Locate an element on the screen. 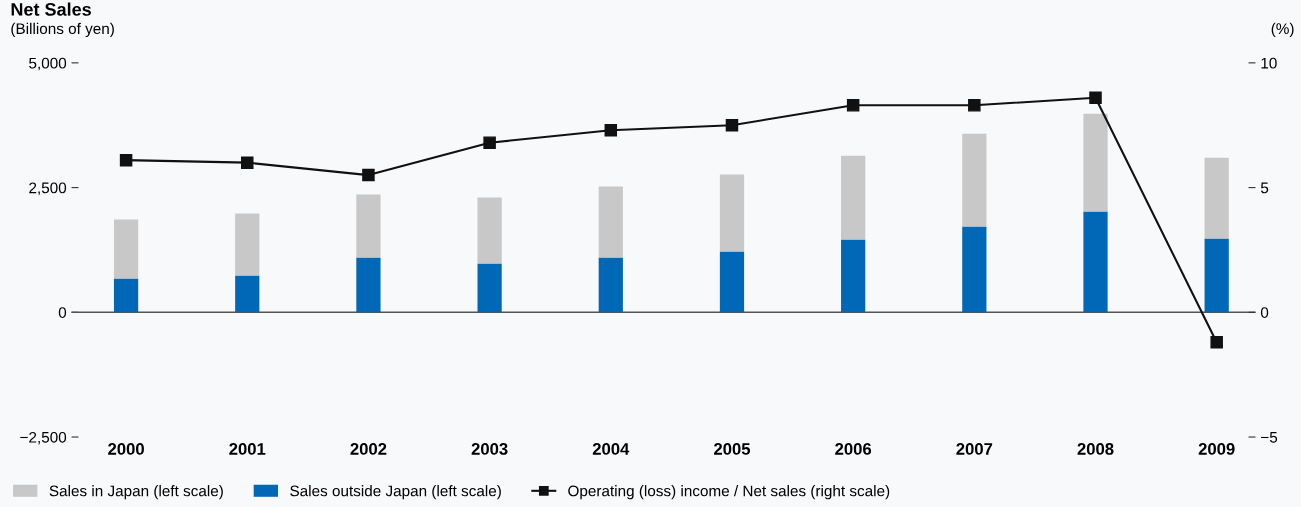  x-tick-label: 2001 is located at coordinates (247, 449).